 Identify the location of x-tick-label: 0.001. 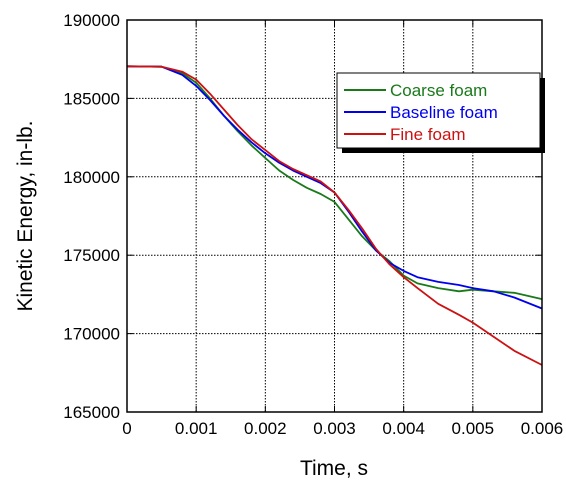
(196, 428).